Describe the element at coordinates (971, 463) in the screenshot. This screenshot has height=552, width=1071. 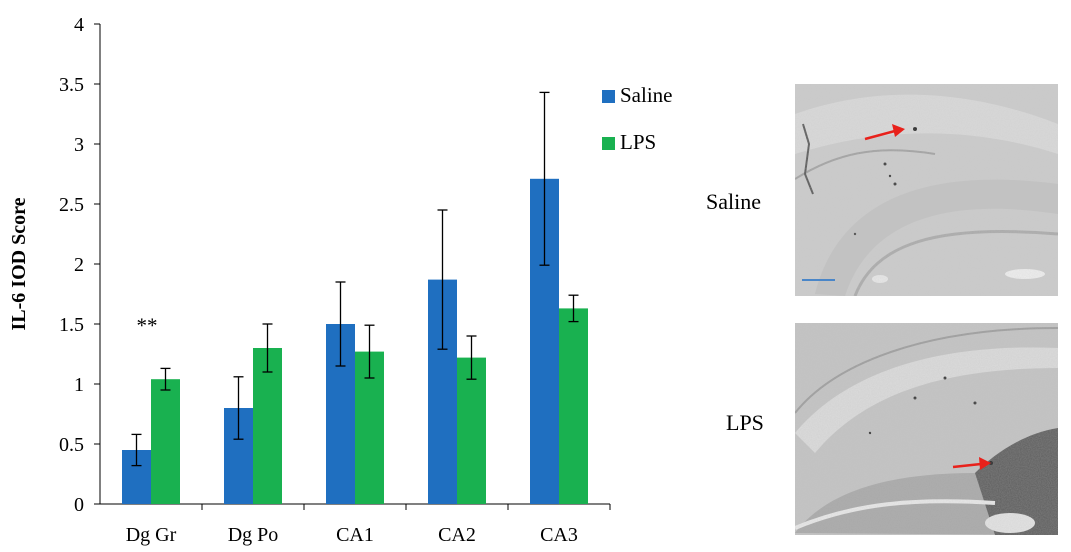
I see `lps-red-arrow` at that location.